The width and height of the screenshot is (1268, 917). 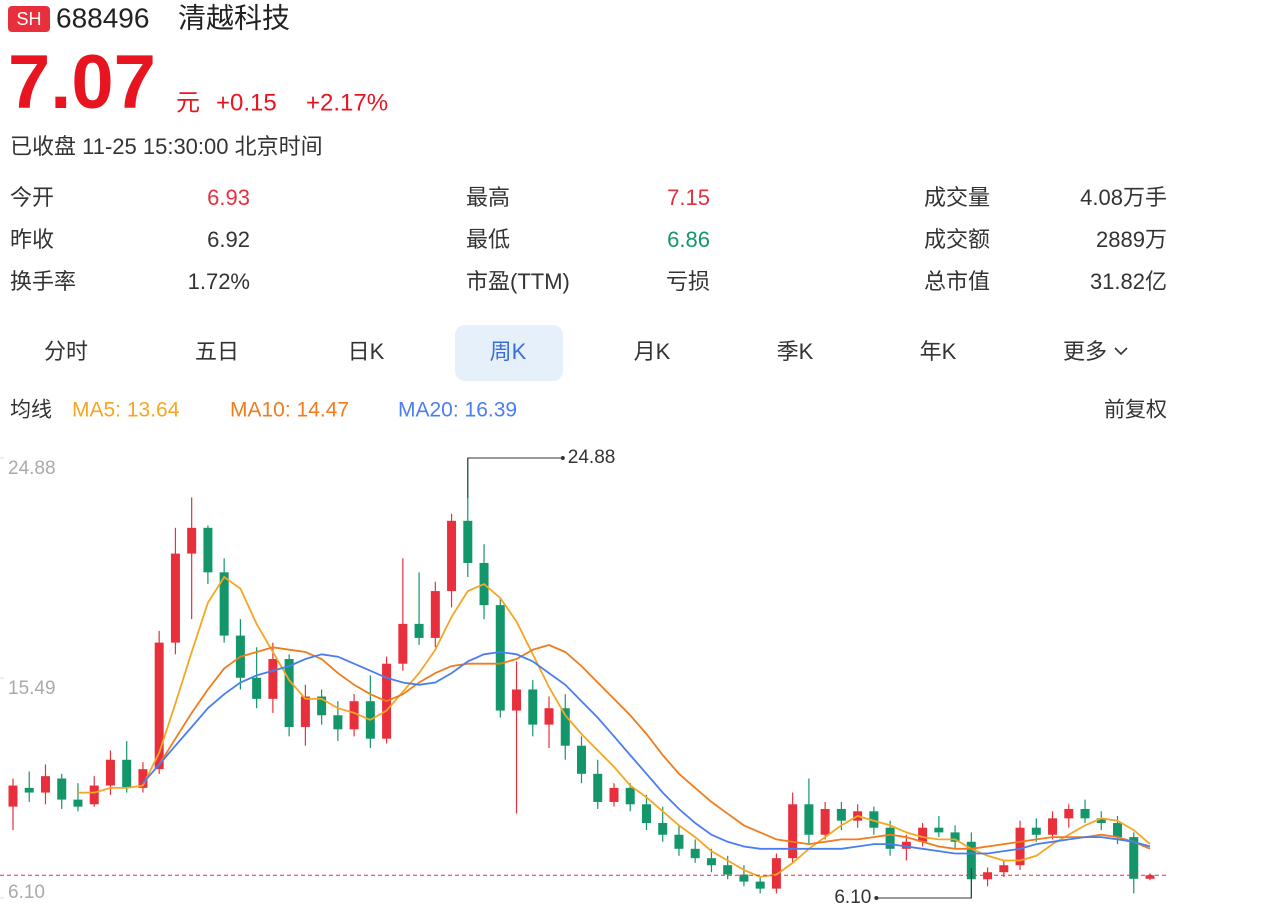 What do you see at coordinates (515, 477) in the screenshot?
I see `max-pointer` at bounding box center [515, 477].